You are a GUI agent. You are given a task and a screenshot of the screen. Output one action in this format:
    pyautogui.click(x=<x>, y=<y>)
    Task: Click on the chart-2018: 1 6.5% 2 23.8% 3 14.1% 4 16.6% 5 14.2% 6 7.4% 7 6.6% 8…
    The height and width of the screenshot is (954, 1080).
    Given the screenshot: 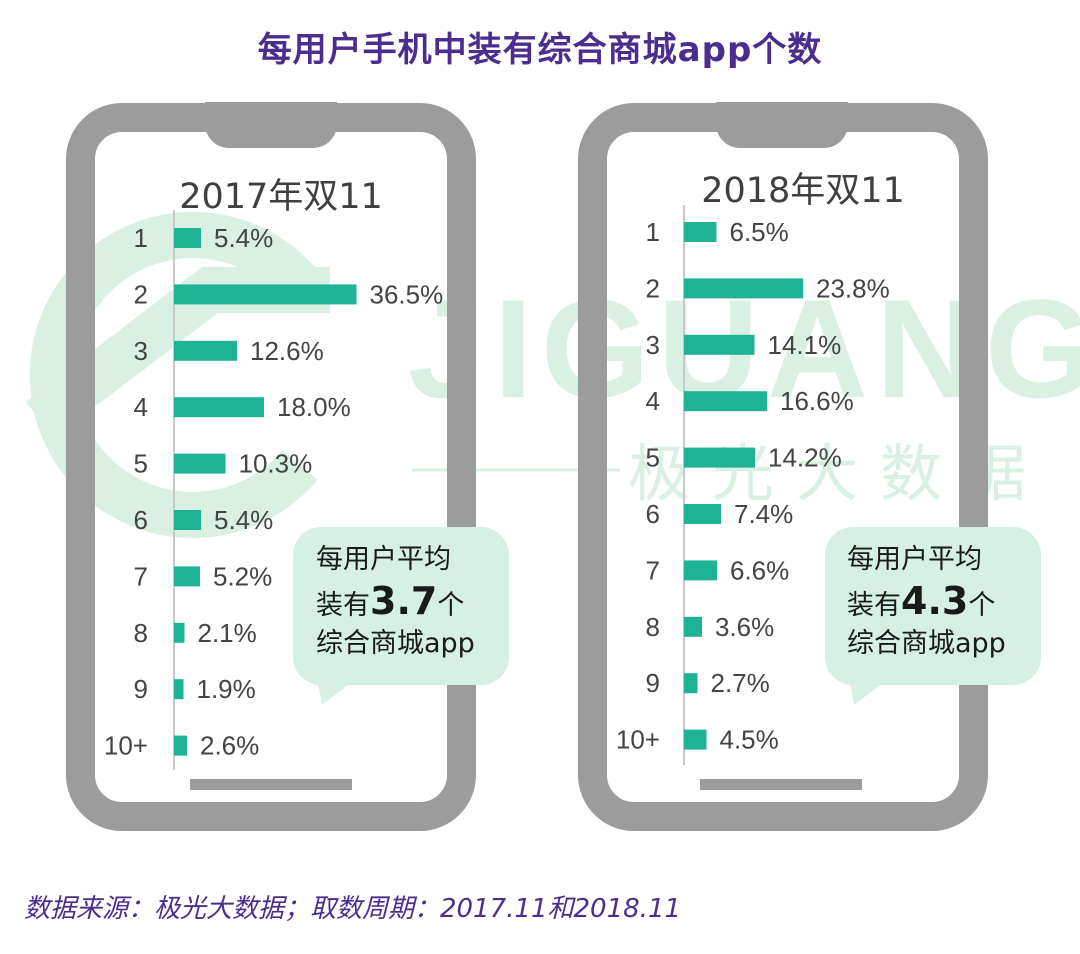 What is the action you would take?
    pyautogui.click(x=753, y=485)
    